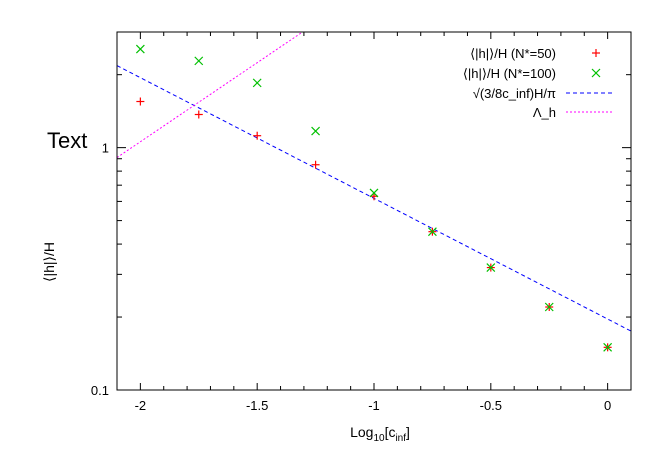 This screenshot has height=460, width=655. I want to click on x-axis-label-end: ], so click(408, 432).